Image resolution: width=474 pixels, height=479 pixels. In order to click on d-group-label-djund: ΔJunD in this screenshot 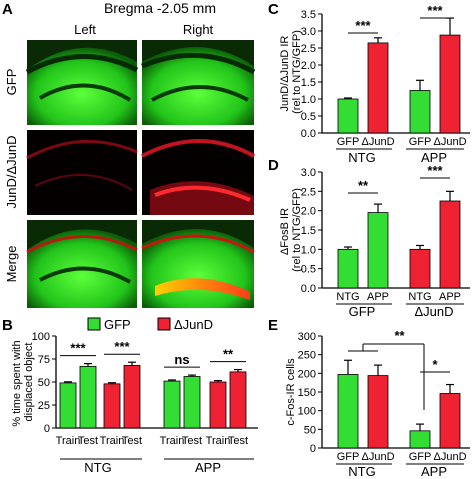, I will do `click(433, 311)`.